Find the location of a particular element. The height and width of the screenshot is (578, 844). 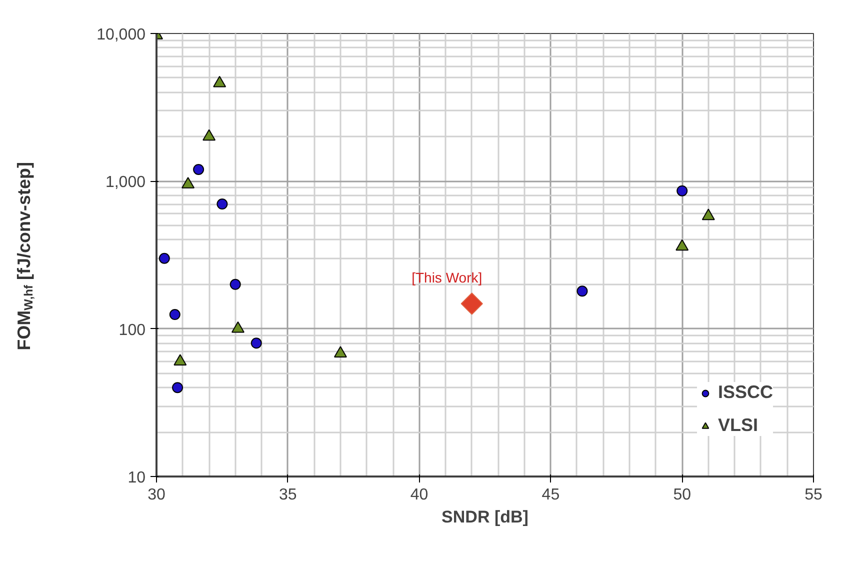

legend-label: VLSI is located at coordinates (738, 425).